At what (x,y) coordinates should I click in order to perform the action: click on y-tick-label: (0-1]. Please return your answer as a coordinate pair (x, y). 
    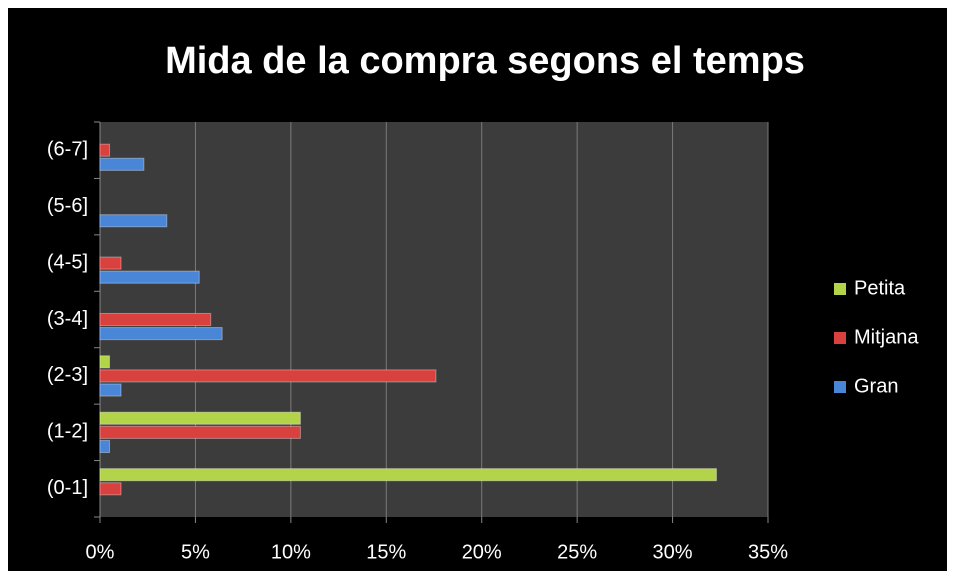
    Looking at the image, I should click on (67, 488).